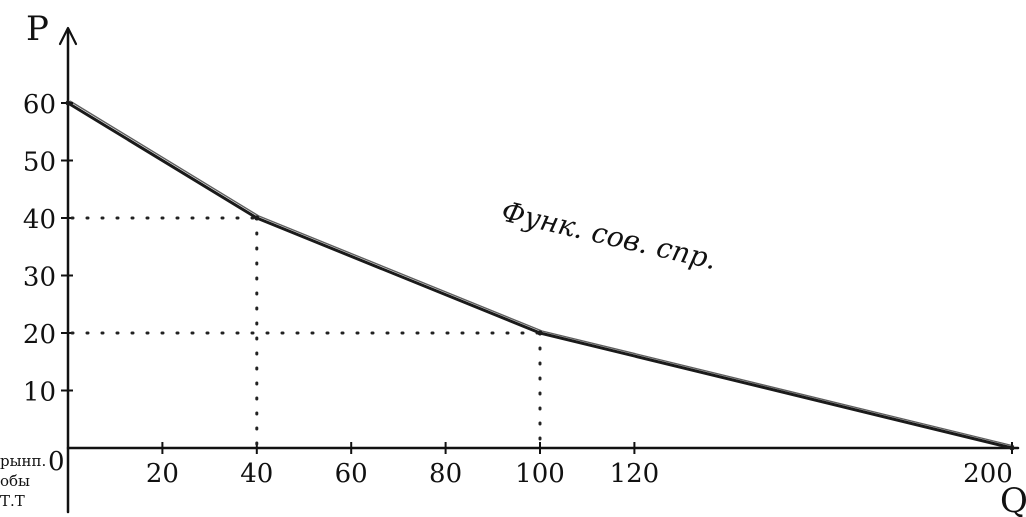 This screenshot has width=1026, height=517. Describe the element at coordinates (162, 474) in the screenshot. I see `x-tick-label: 20` at that location.